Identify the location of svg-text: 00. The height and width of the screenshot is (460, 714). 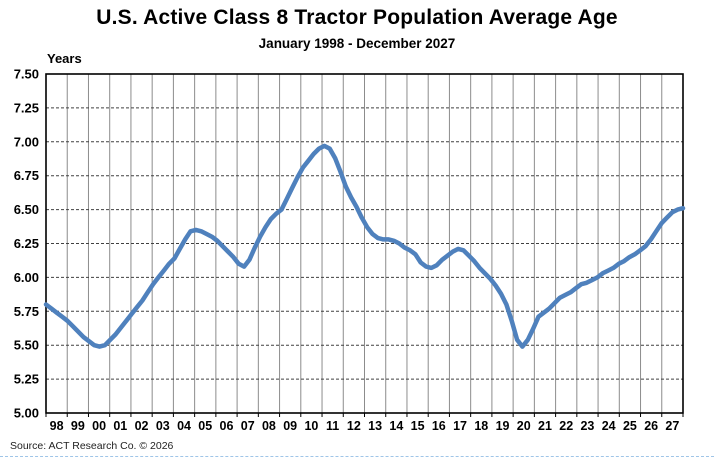
(99, 426).